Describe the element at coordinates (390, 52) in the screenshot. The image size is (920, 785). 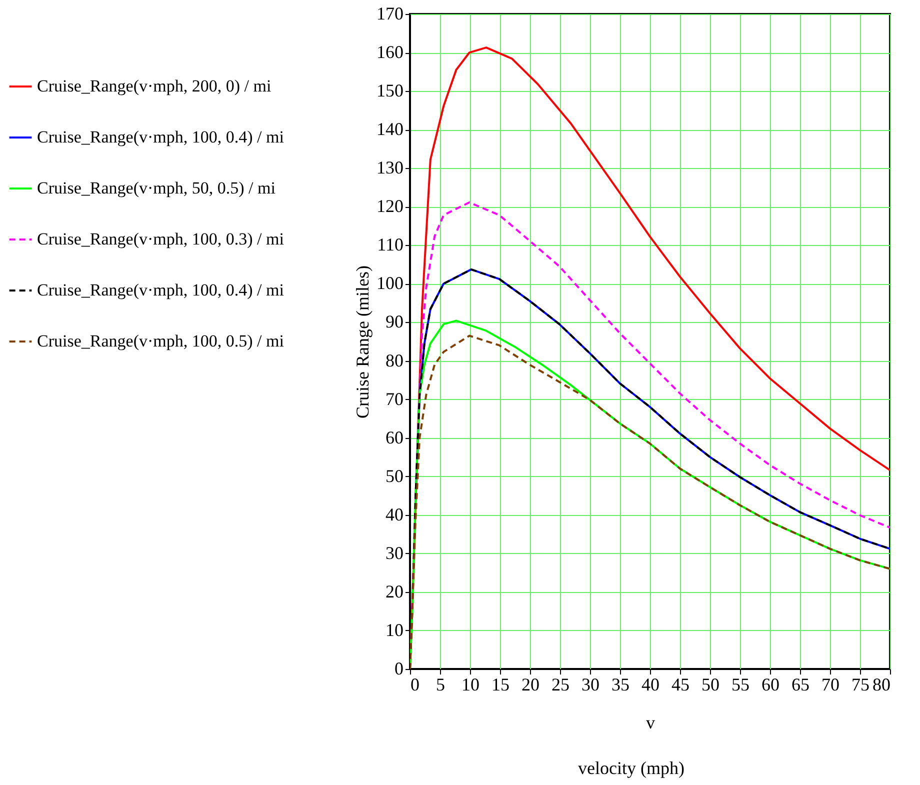
I see `y-tick-label: 160` at that location.